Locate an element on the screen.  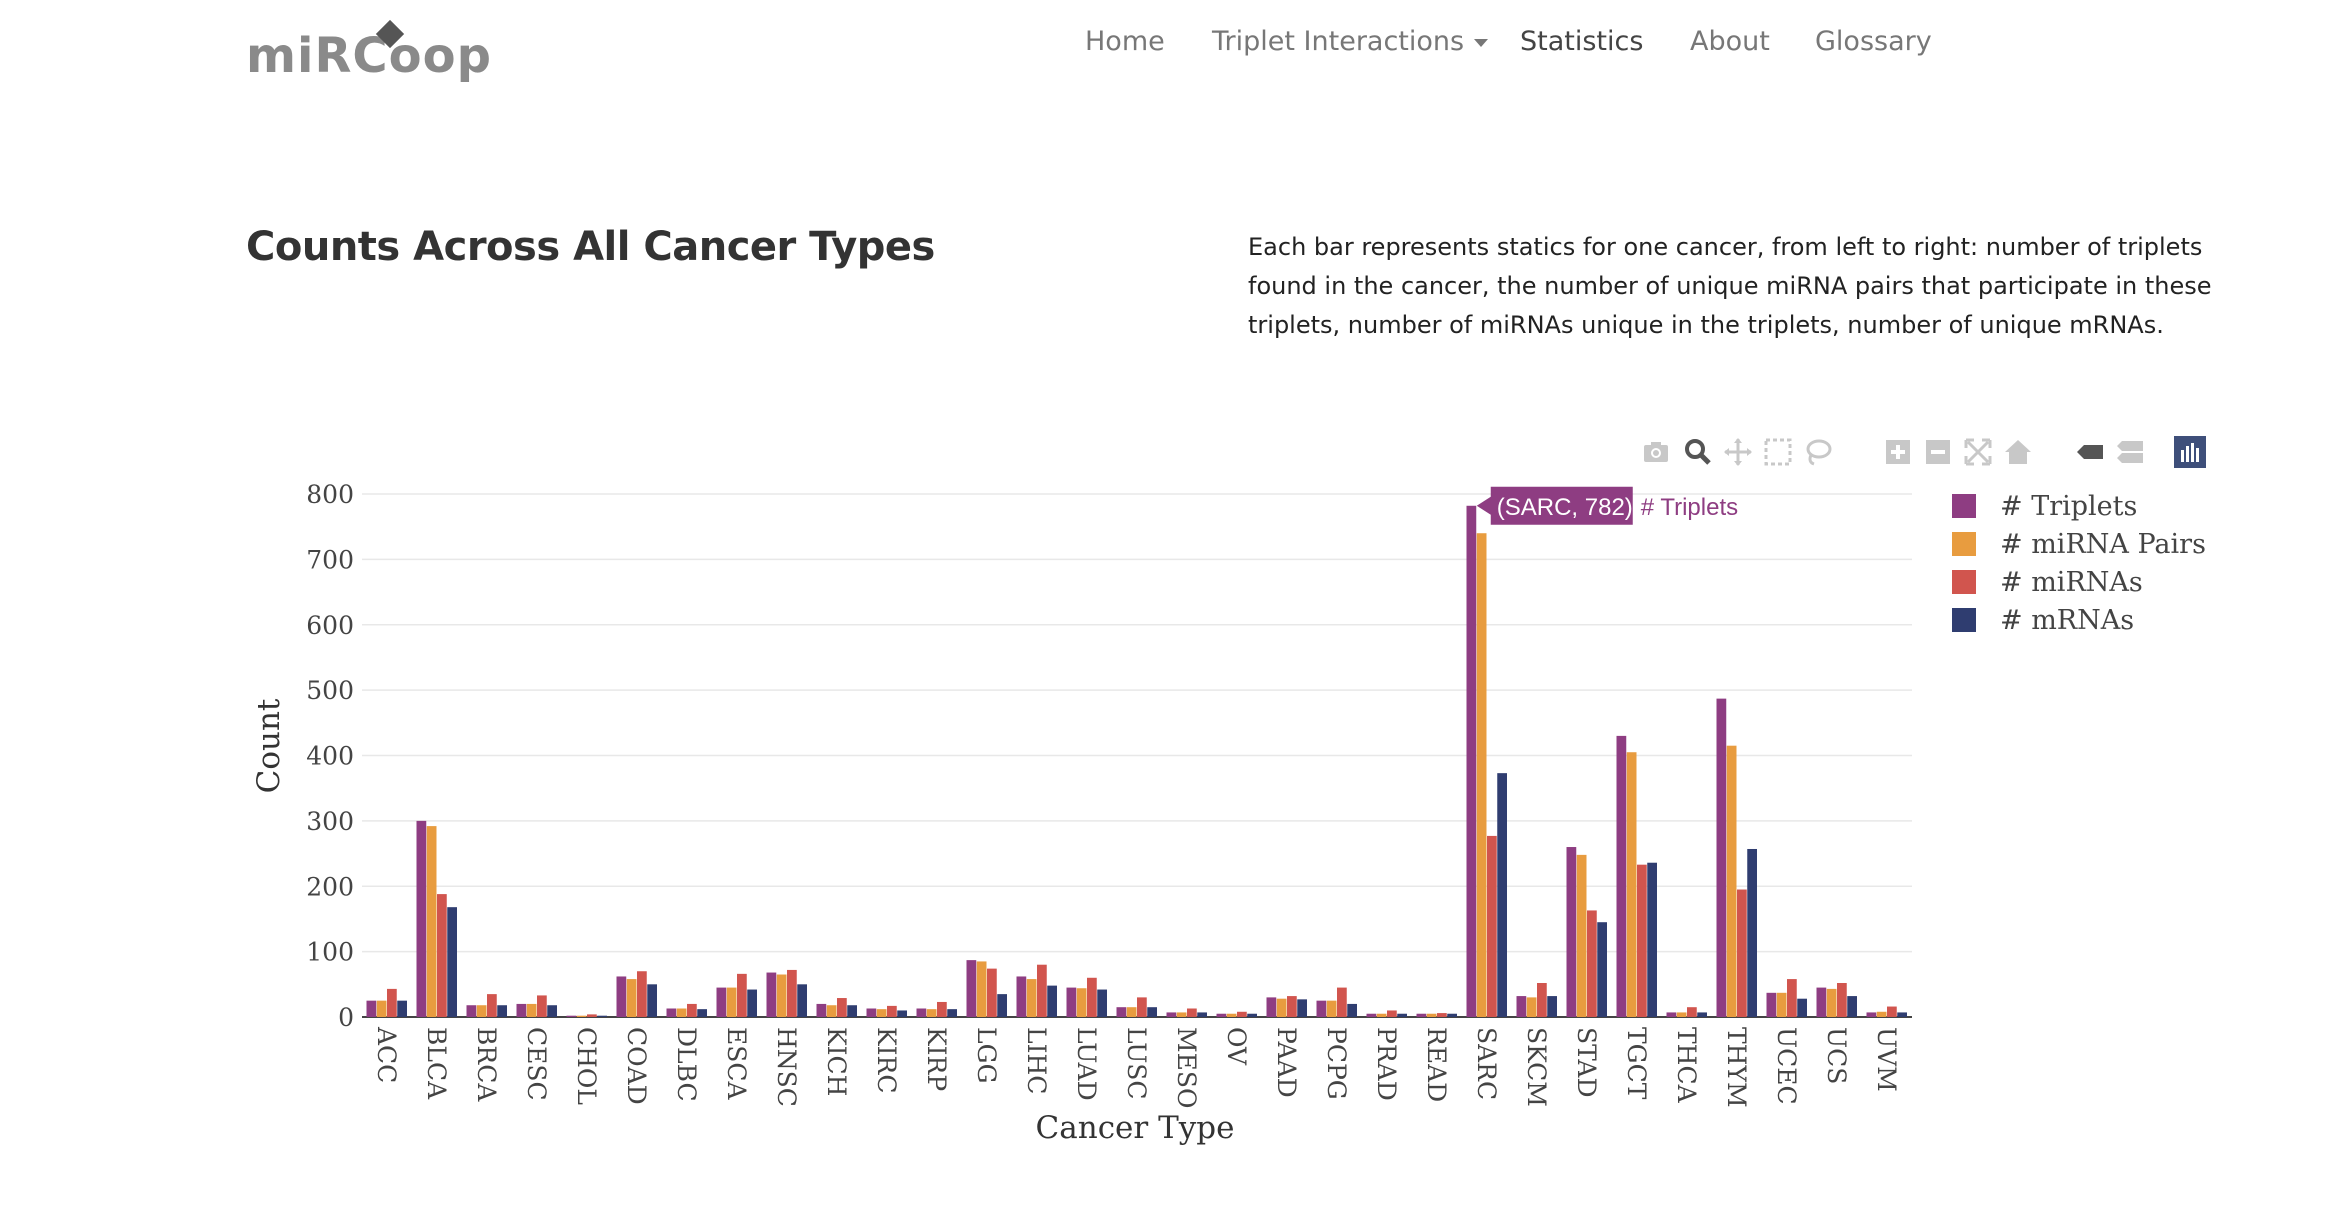
hover-closest-icon is located at coordinates (2090, 452).